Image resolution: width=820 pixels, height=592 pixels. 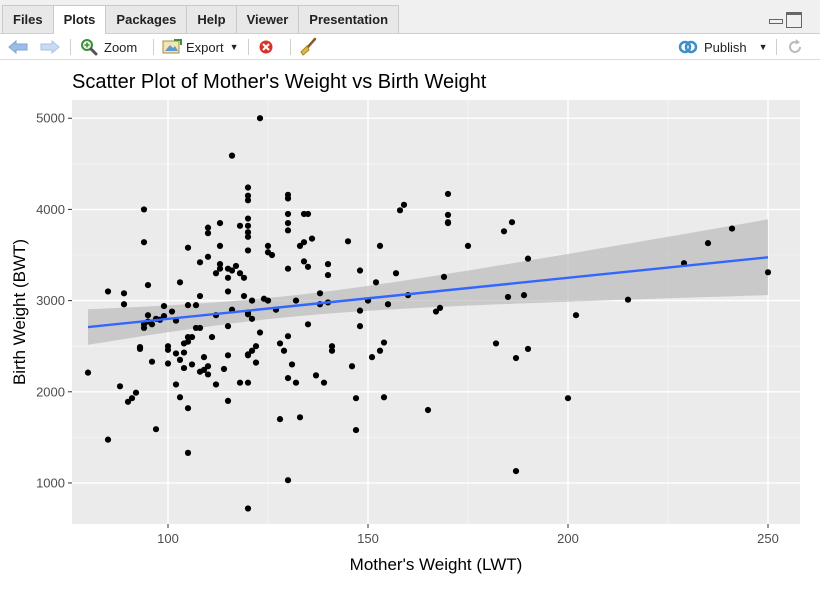 I want to click on x-tick-label: 200, so click(x=568, y=538).